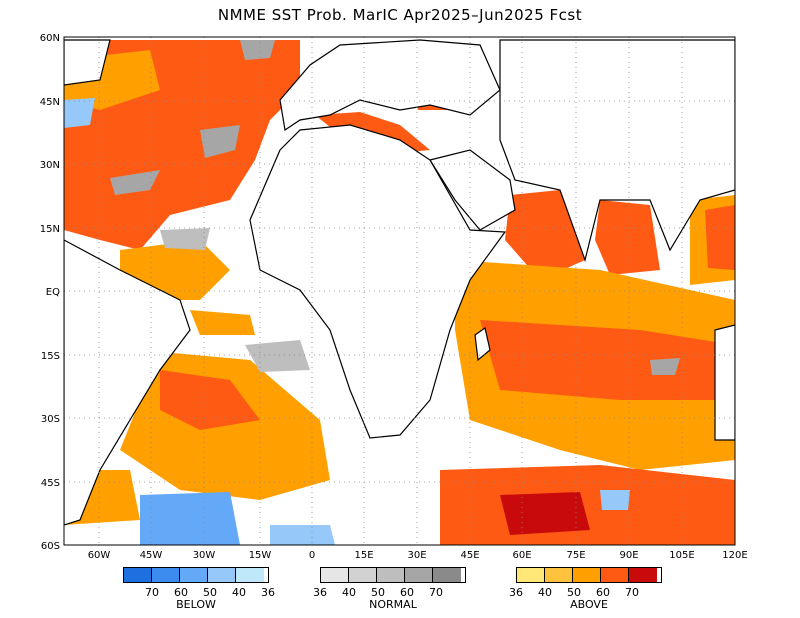 The image size is (800, 618). I want to click on lat-label: 60S, so click(50, 546).